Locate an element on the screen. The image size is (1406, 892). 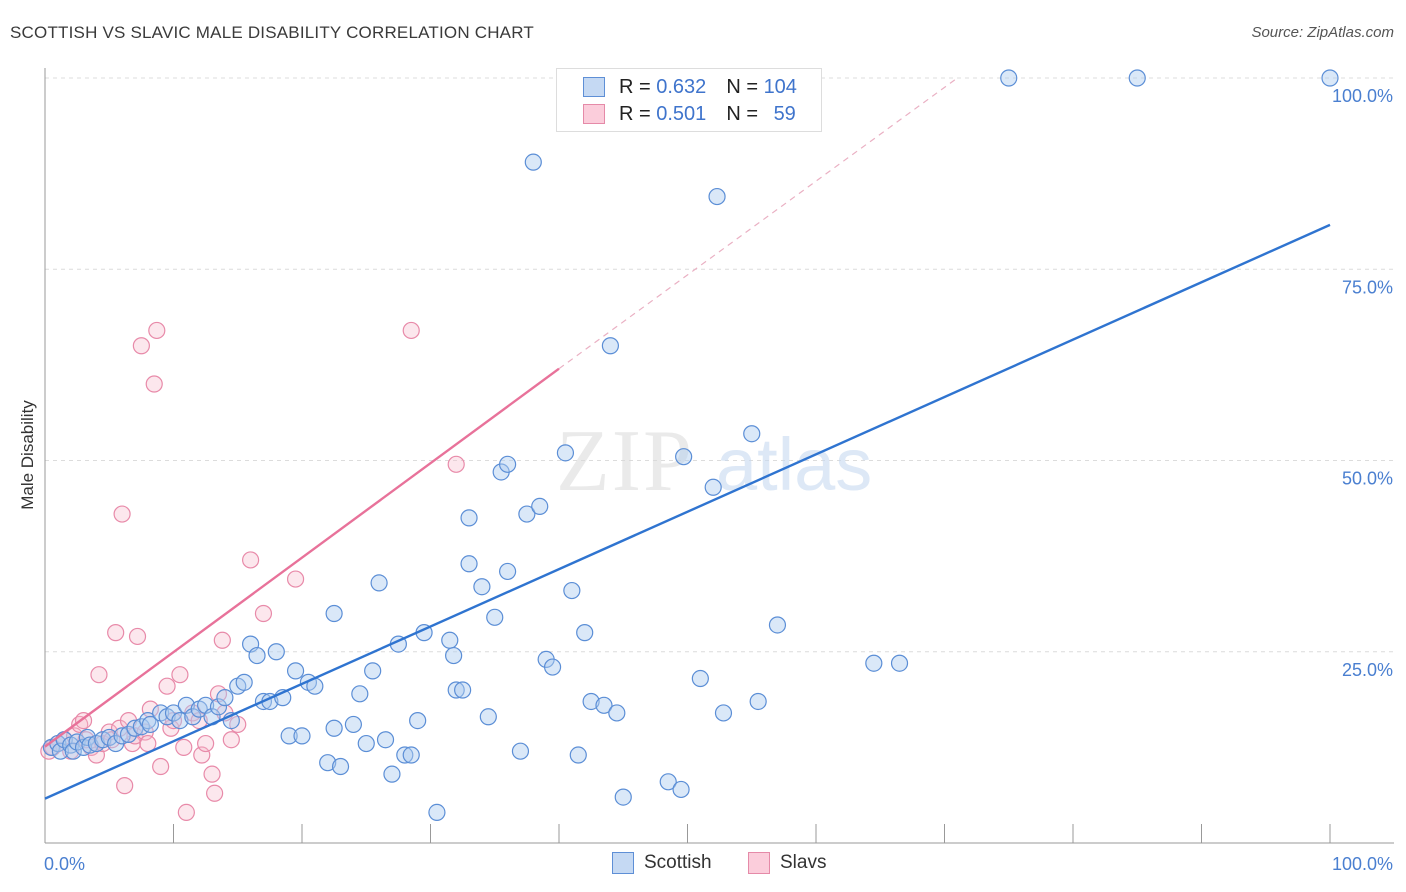
legend-row-scottish: R = 0.632 N = 104 is located at coordinates (690, 87).